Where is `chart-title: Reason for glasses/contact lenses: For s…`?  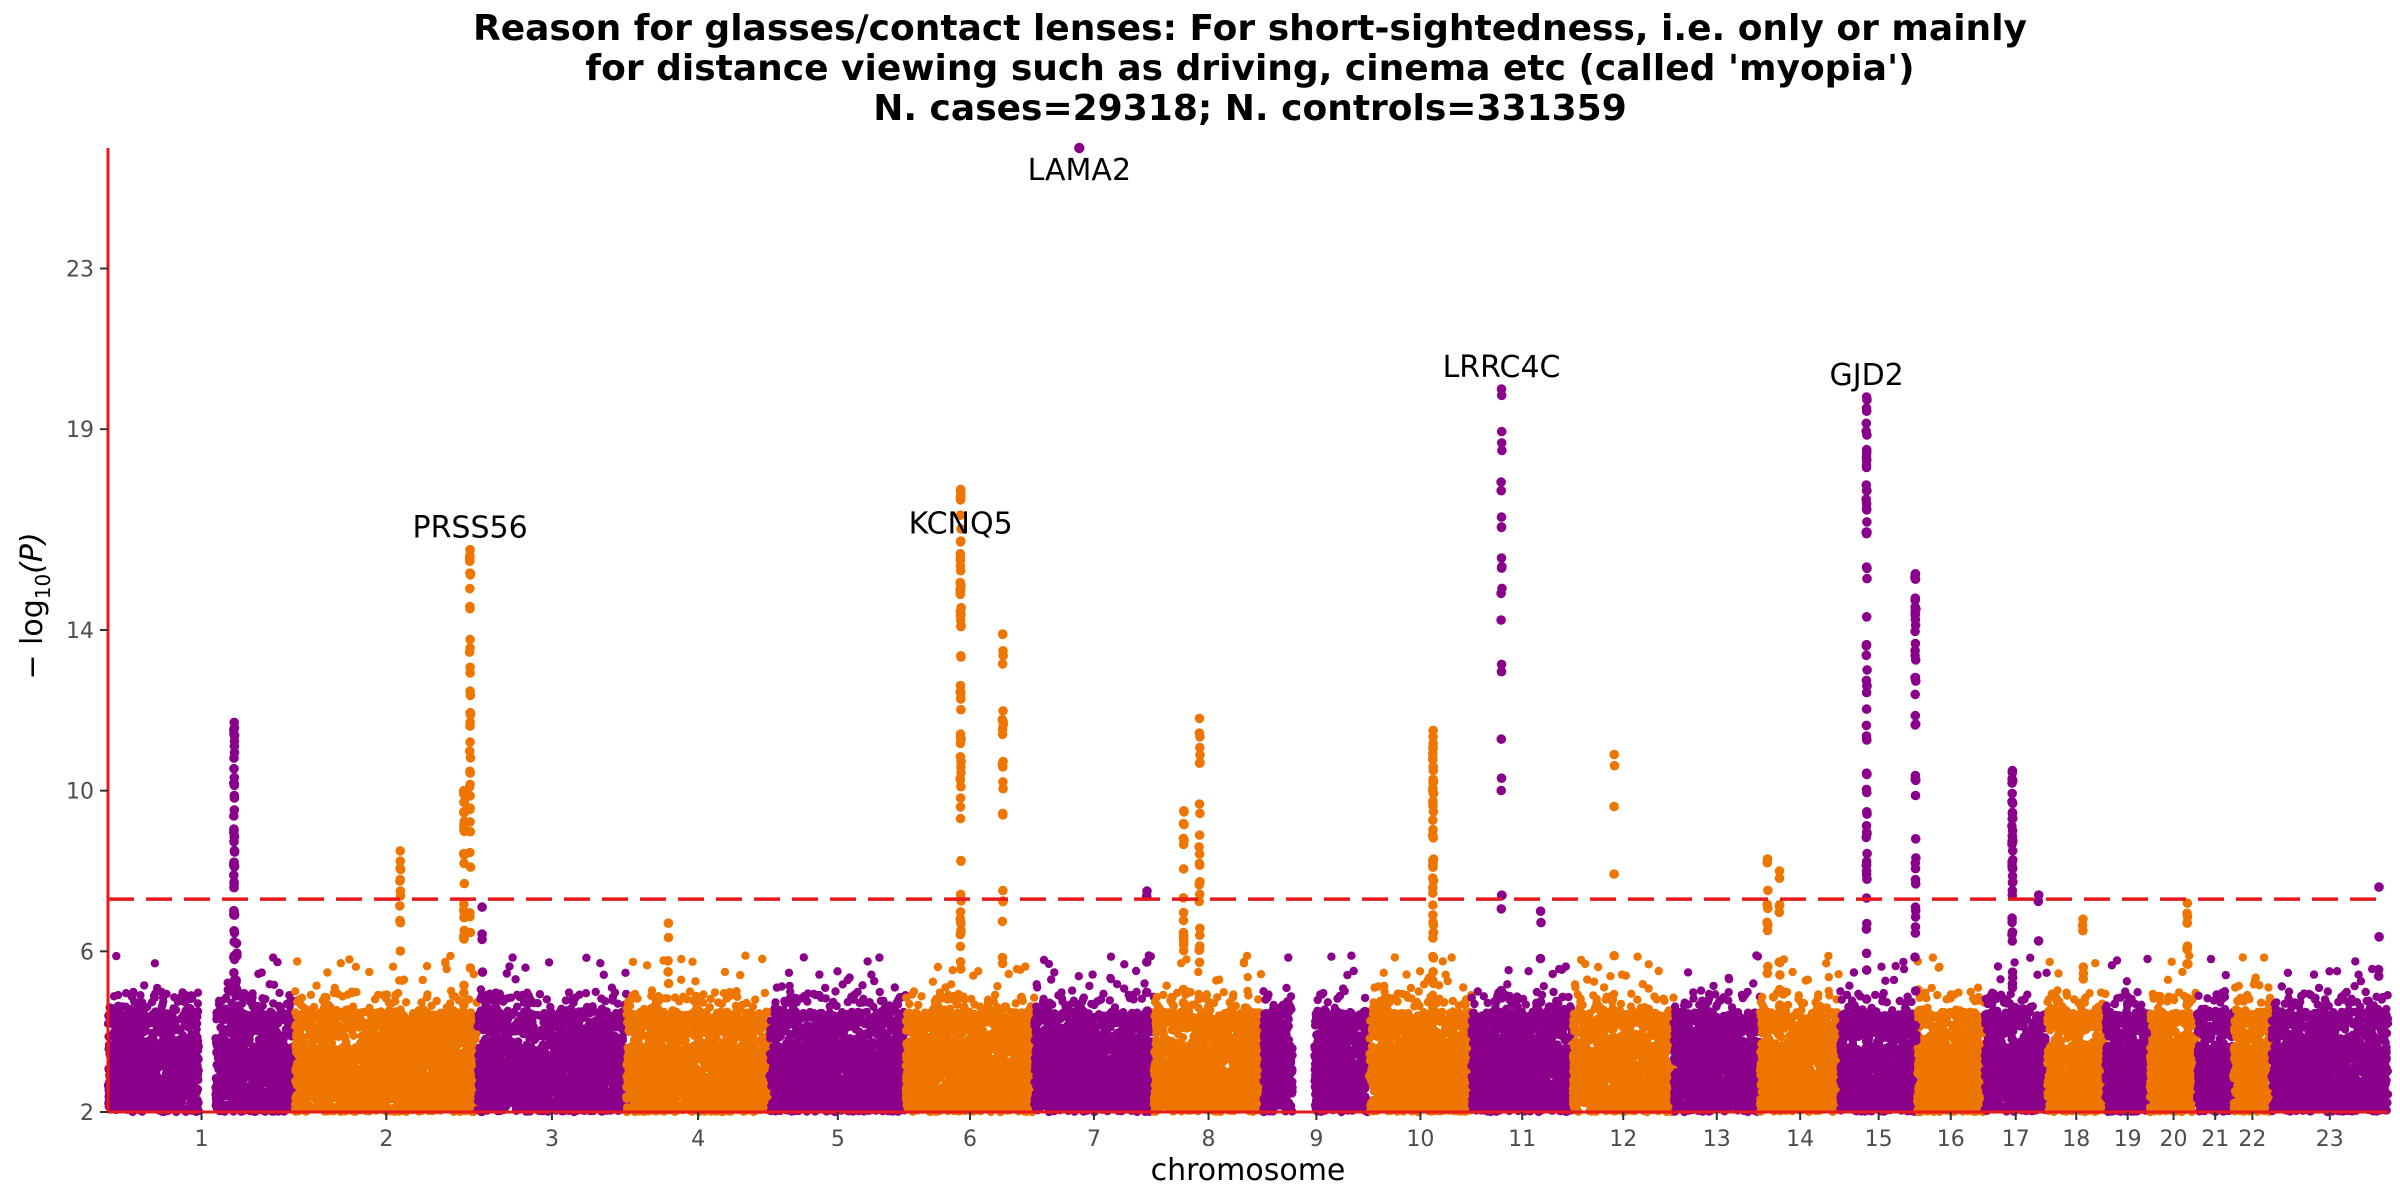
chart-title: Reason for glasses/contact lenses: For s… is located at coordinates (1250, 68).